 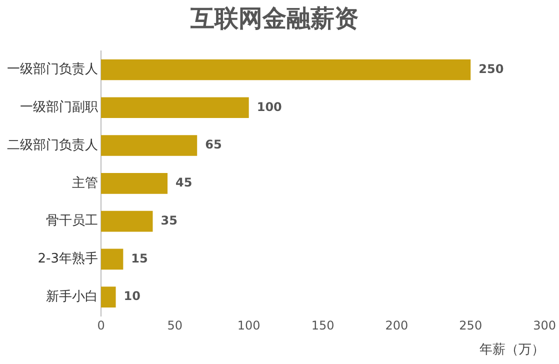 What do you see at coordinates (139, 258) in the screenshot?
I see `data-label: 15` at bounding box center [139, 258].